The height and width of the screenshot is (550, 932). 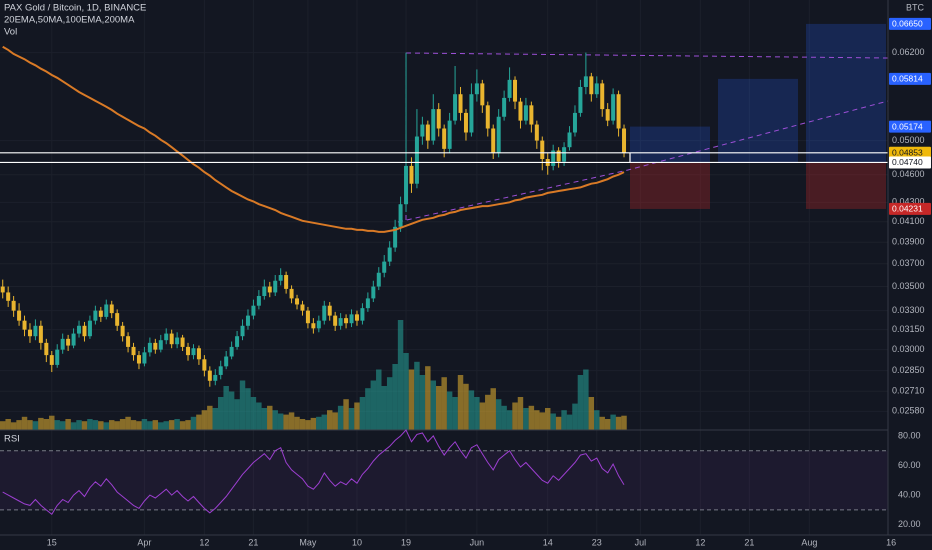 What do you see at coordinates (909, 465) in the screenshot?
I see `rsi-tick-label: 60.00` at bounding box center [909, 465].